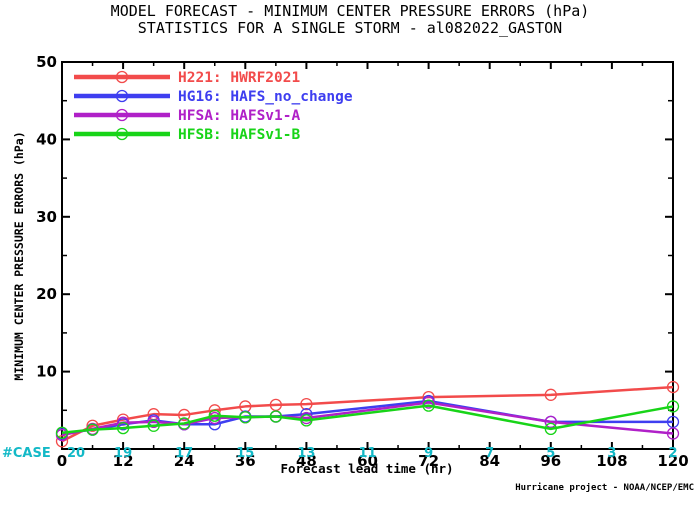 The image size is (700, 506). I want to click on legend-entry: H221: HWRF2021, so click(187, 78).